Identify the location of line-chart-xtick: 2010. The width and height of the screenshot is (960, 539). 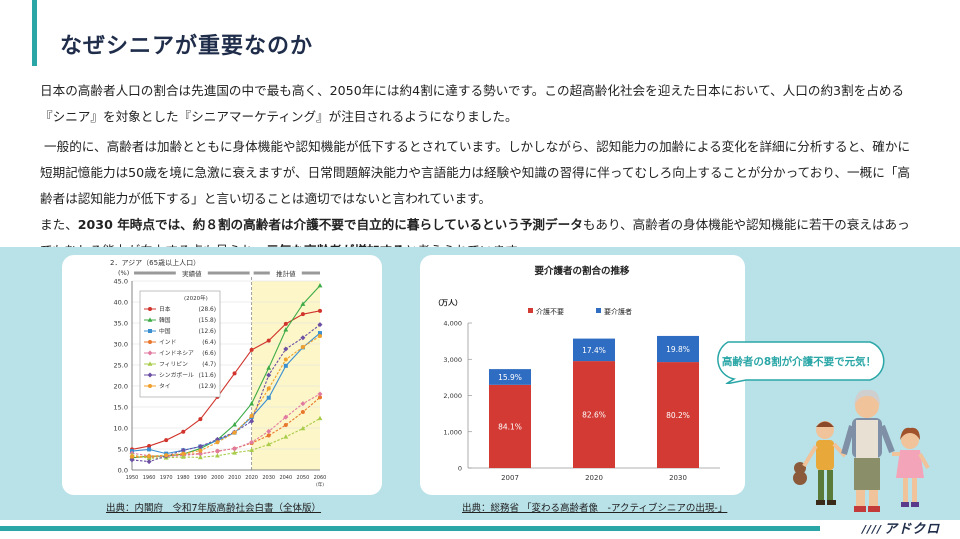
(234, 478).